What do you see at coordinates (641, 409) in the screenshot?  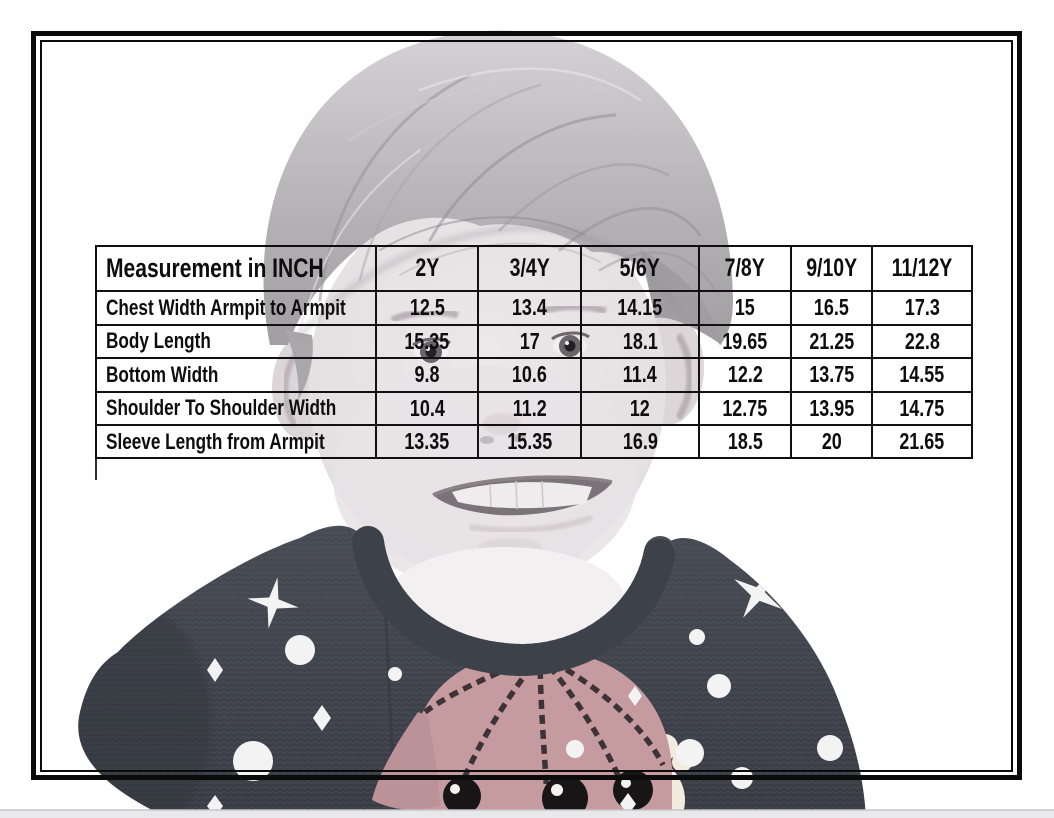 I see `size-value-cell: 12` at bounding box center [641, 409].